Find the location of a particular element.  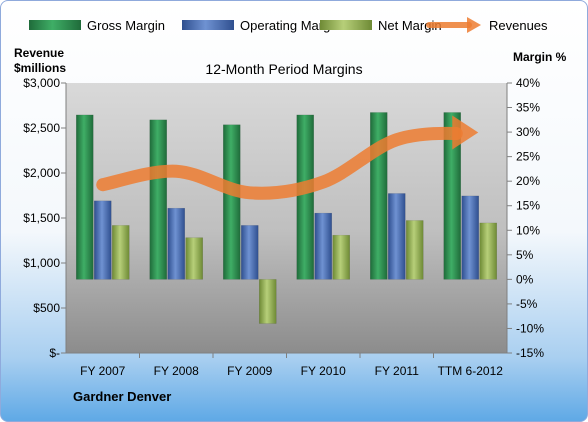

bar-operating-margin-fy-2011 is located at coordinates (397, 236).